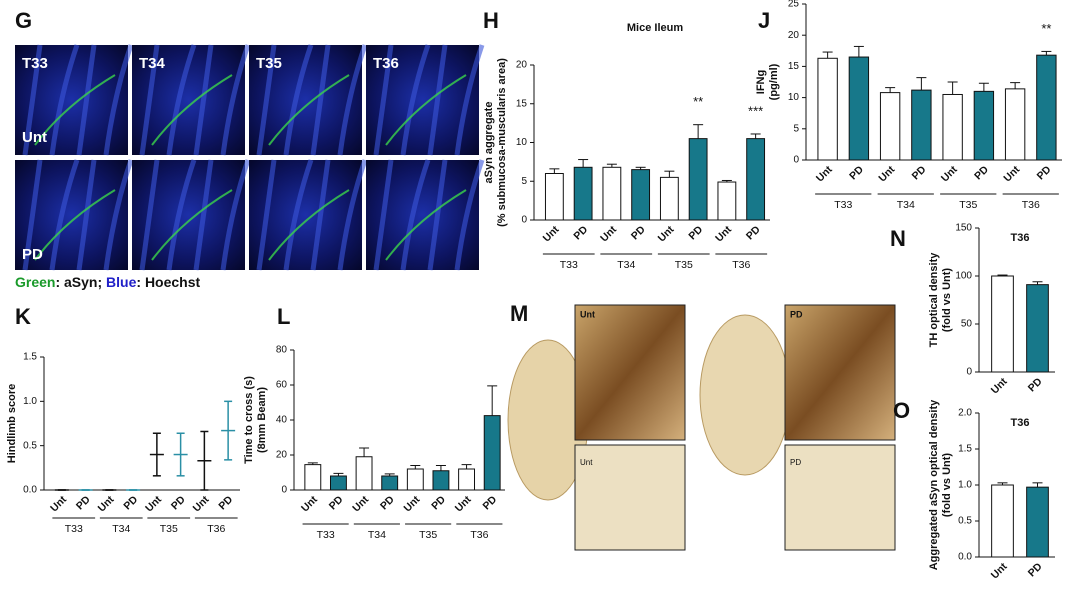 This screenshot has width=1080, height=594. Describe the element at coordinates (80, 282) in the screenshot. I see `caption-part: : aSyn;` at that location.